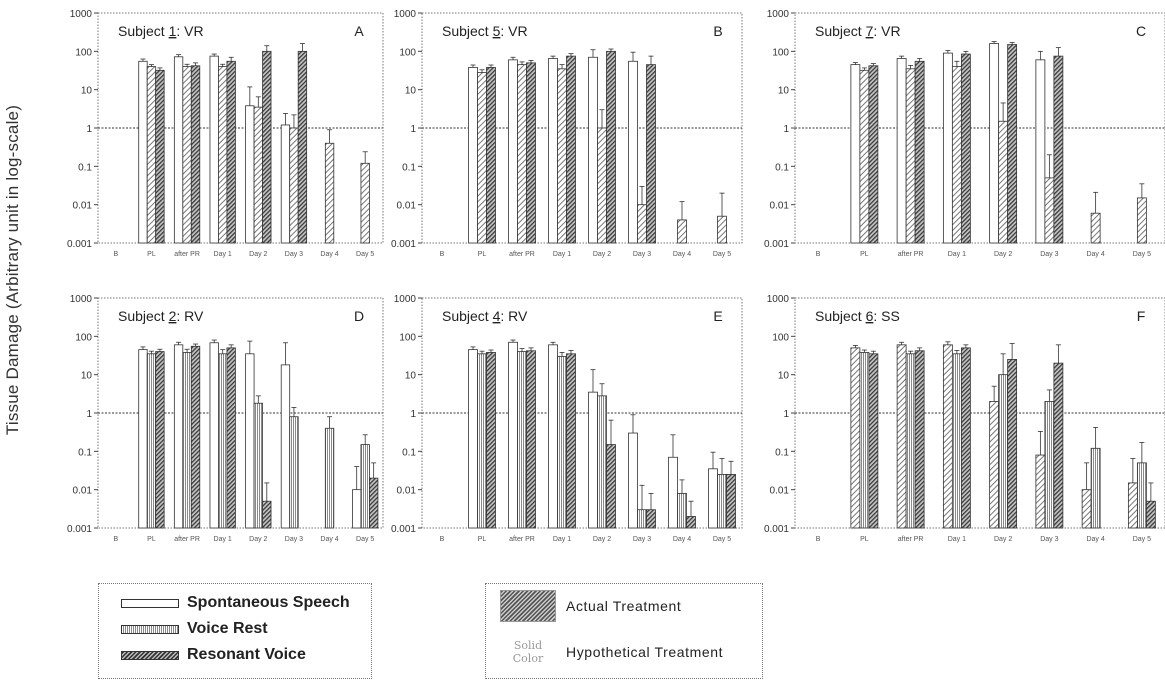 Image resolution: width=1165 pixels, height=680 pixels. I want to click on legend-swatch-actual-treatment, so click(528, 606).